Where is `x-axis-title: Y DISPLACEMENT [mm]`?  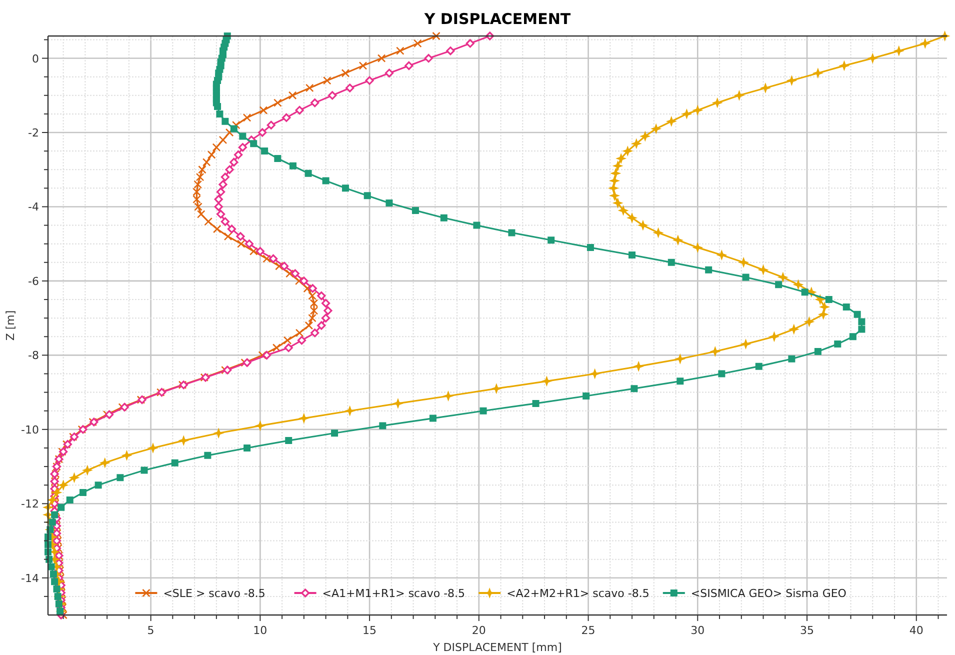 x-axis-title: Y DISPLACEMENT [mm] is located at coordinates (497, 647).